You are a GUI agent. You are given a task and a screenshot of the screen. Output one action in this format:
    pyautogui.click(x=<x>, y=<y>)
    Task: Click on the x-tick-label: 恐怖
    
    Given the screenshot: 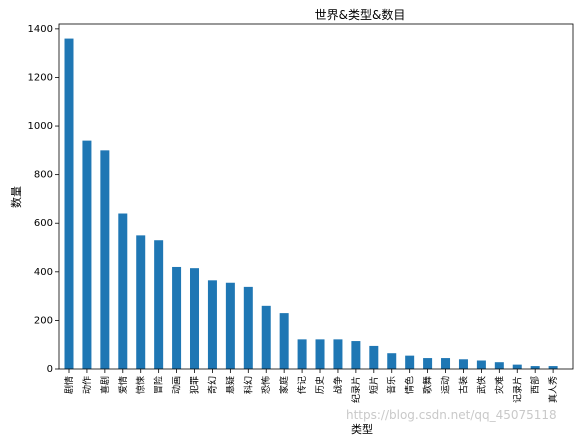 What is the action you would take?
    pyautogui.click(x=266, y=385)
    